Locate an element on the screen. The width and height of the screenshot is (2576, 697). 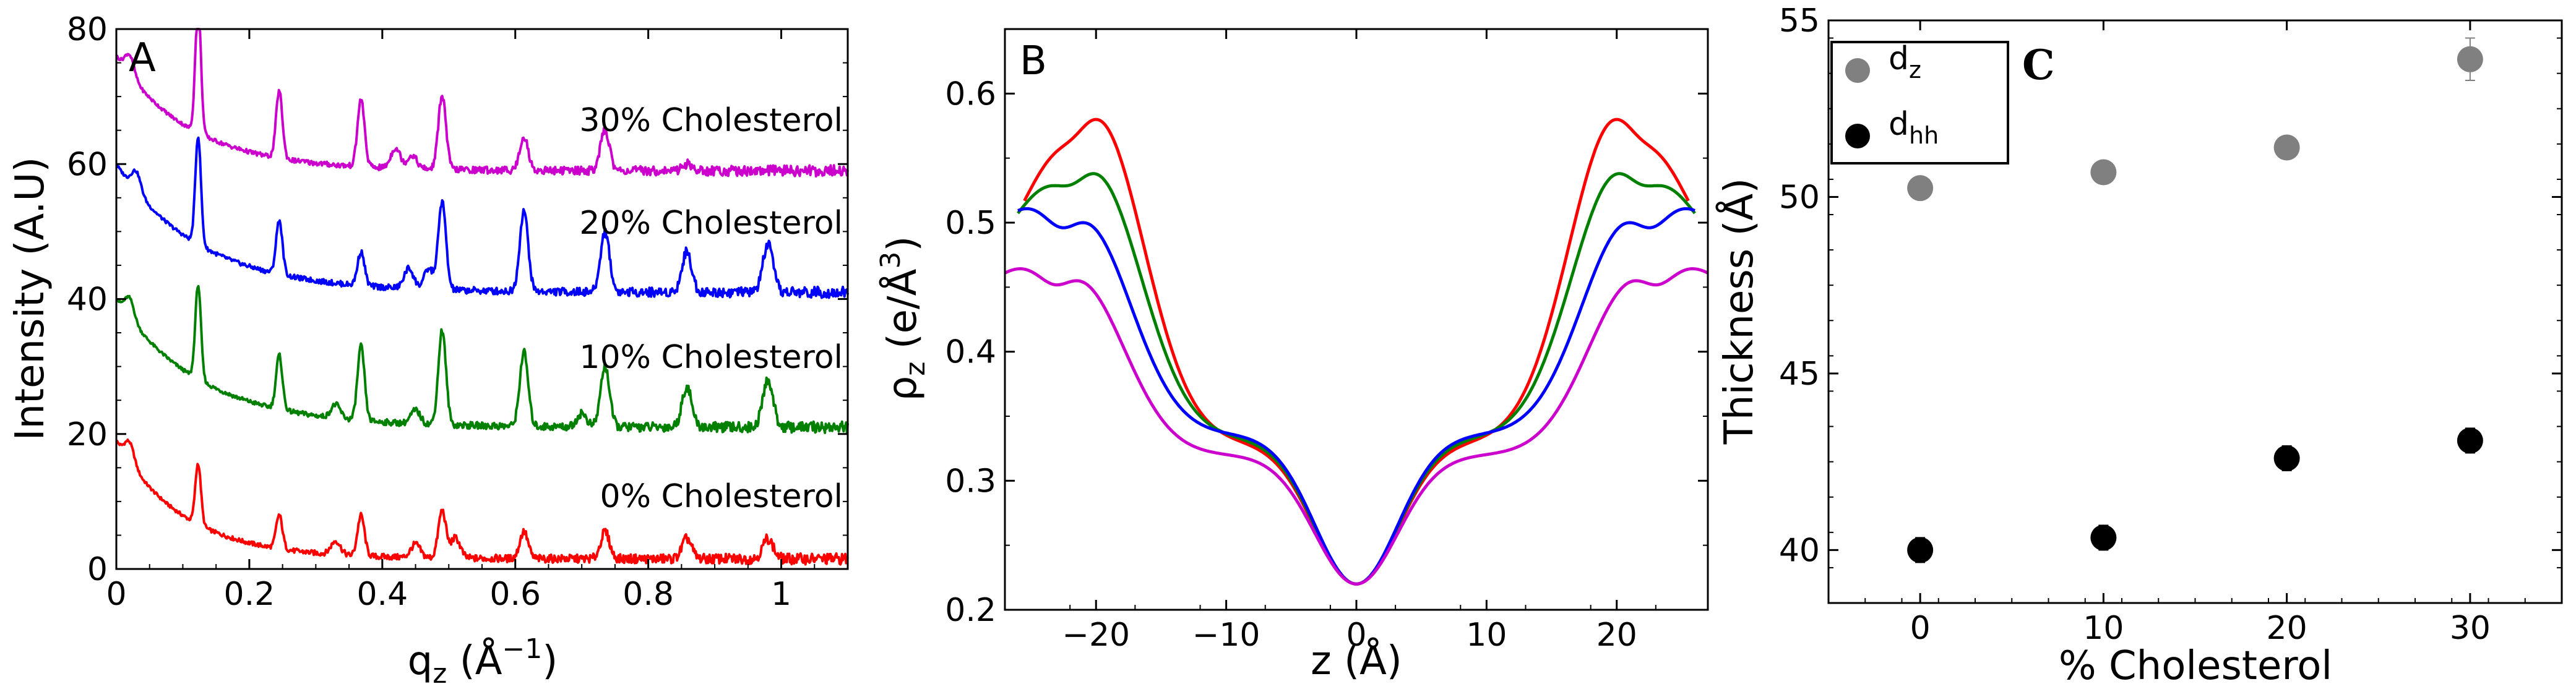
legend-dz-marker is located at coordinates (1857, 70).